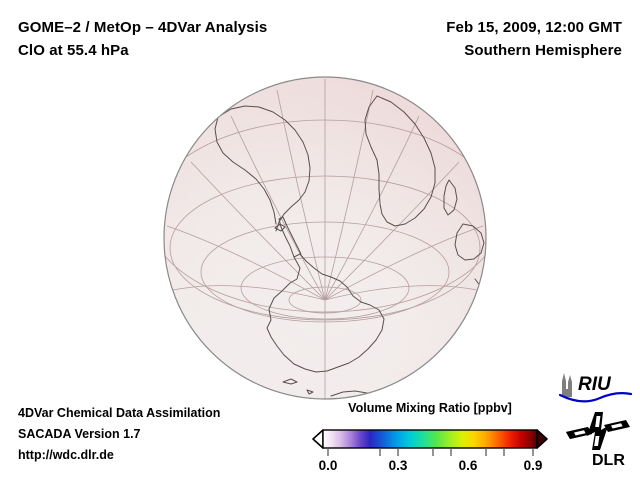 Image resolution: width=640 pixels, height=480 pixels. Describe the element at coordinates (245, 170) in the screenshot. I see `coastline-south-america-west` at that location.